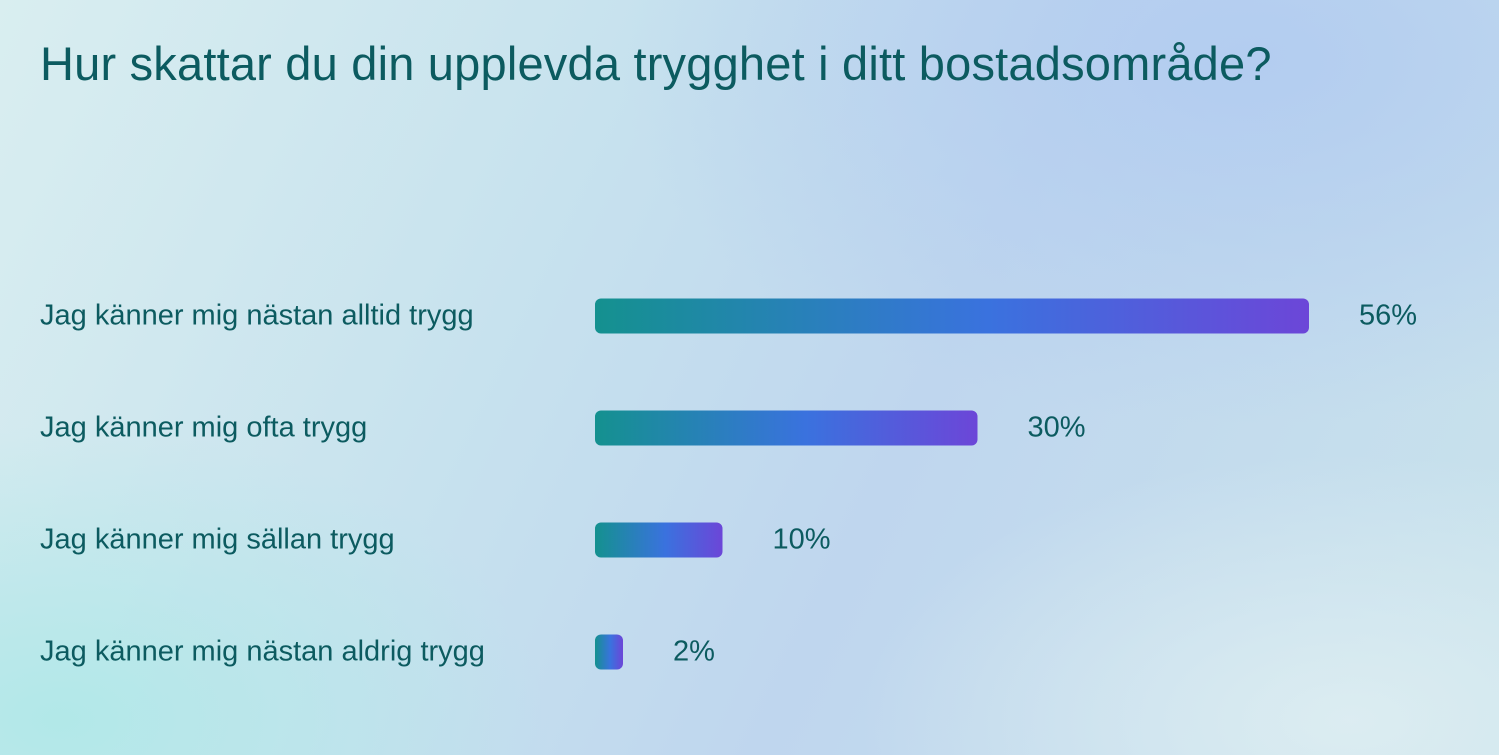 This screenshot has height=755, width=1499. What do you see at coordinates (1057, 428) in the screenshot?
I see `value-label: 30%` at bounding box center [1057, 428].